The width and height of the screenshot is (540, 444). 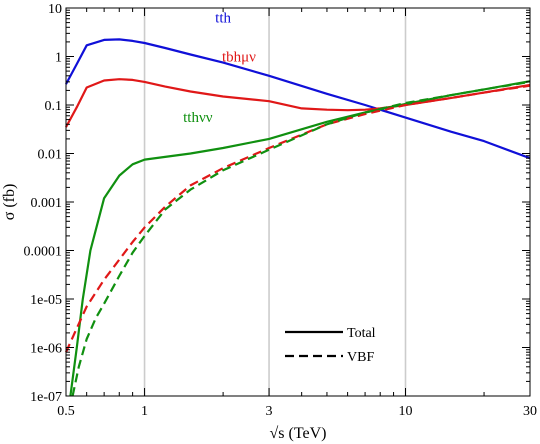 I want to click on legend-label-1: VBF, so click(x=360, y=357).